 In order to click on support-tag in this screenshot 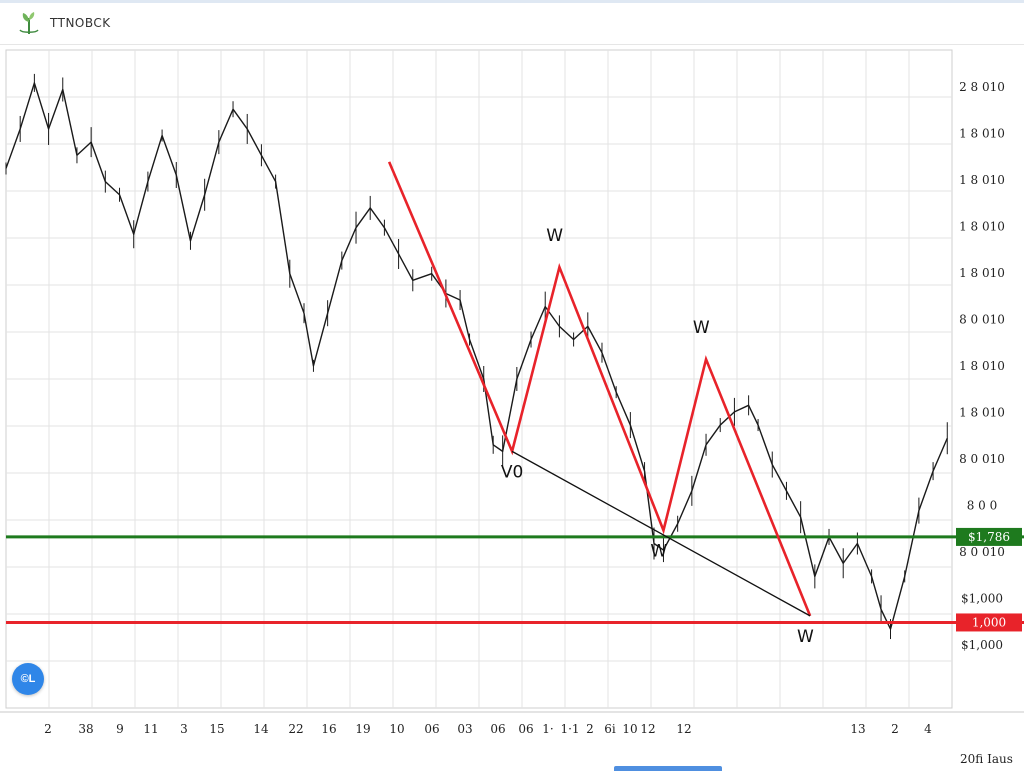, I will do `click(989, 536)`.